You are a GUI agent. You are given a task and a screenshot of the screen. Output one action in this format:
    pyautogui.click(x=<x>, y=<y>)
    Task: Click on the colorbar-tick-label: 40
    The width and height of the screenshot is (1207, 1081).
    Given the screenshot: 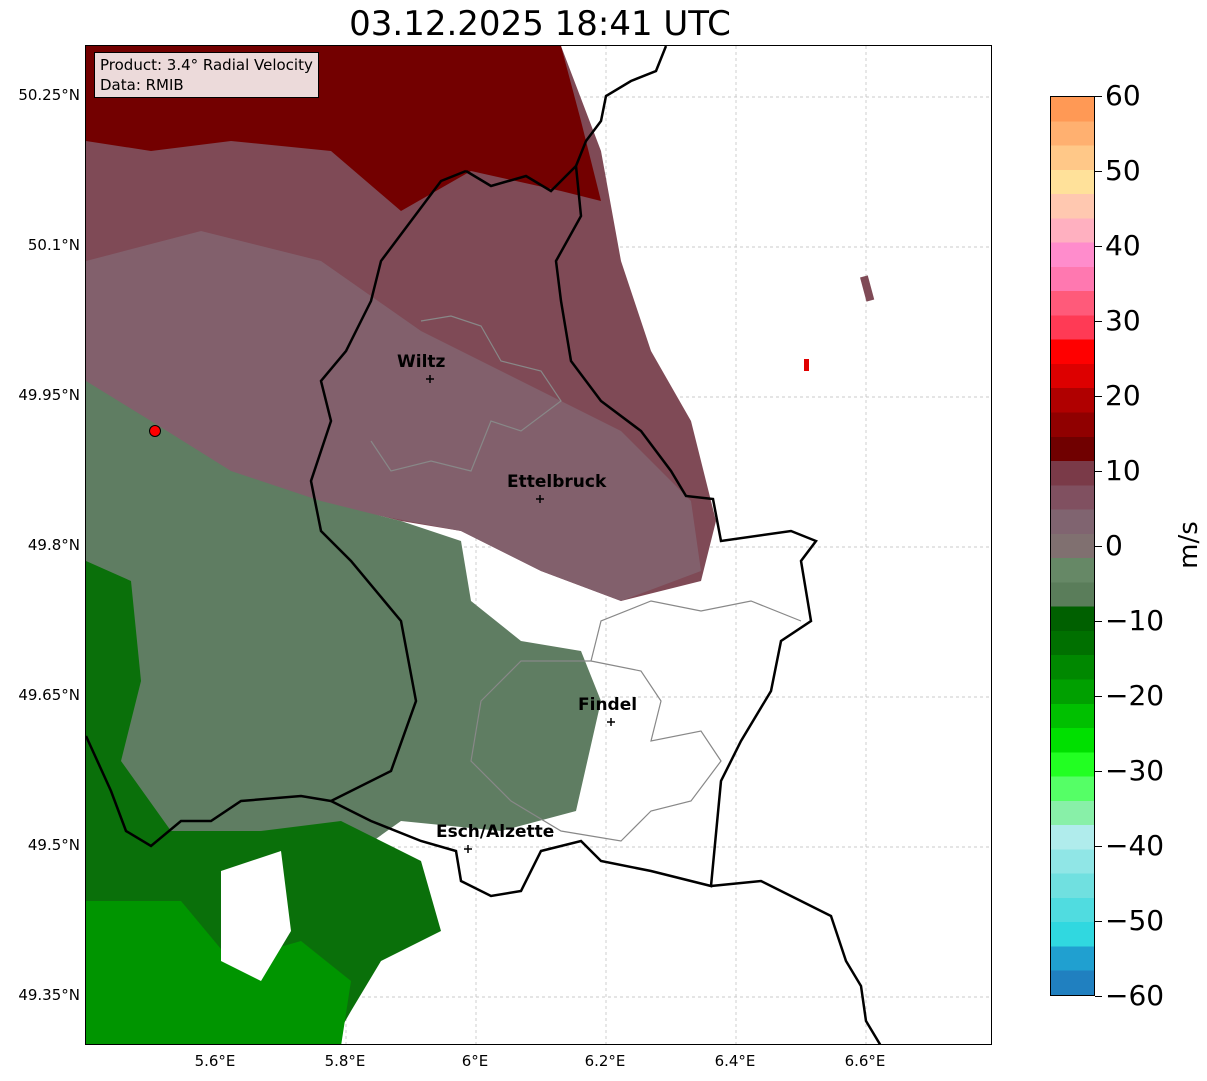 What is the action you would take?
    pyautogui.click(x=1123, y=245)
    